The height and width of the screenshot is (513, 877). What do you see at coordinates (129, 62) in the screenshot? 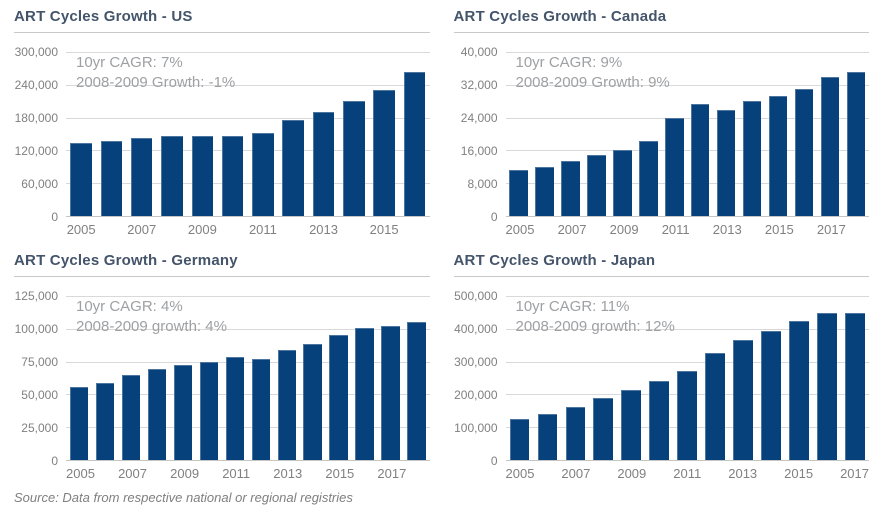
I see `annotation-cagr: 10yr CAGR: 7%` at bounding box center [129, 62].